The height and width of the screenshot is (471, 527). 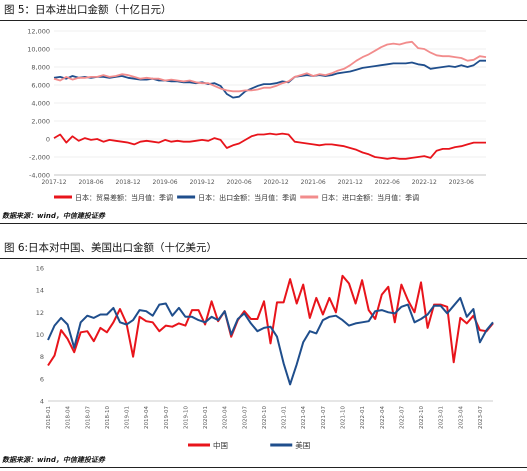 I want to click on y-tick-label: 8, so click(x=42, y=357).